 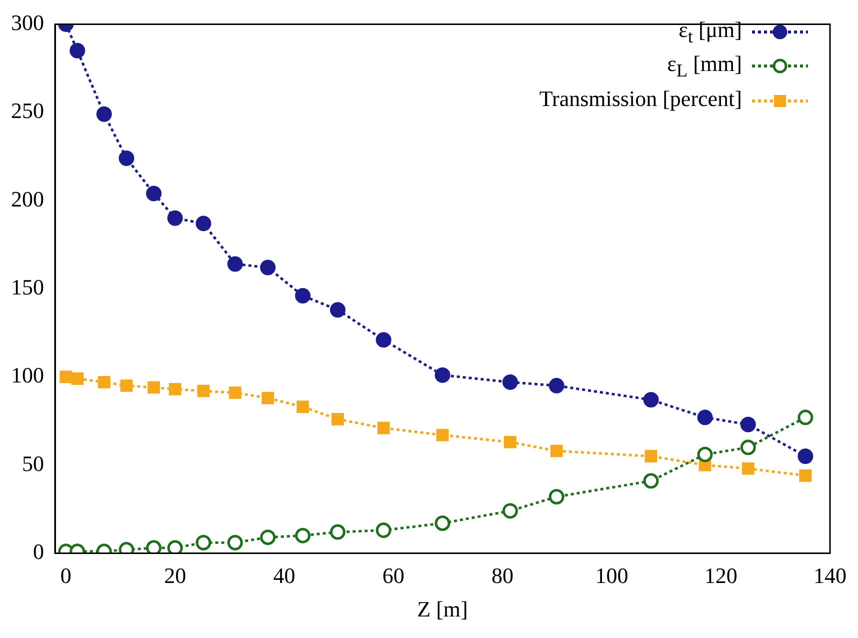 I want to click on x-tick-label: 100, so click(x=611, y=575).